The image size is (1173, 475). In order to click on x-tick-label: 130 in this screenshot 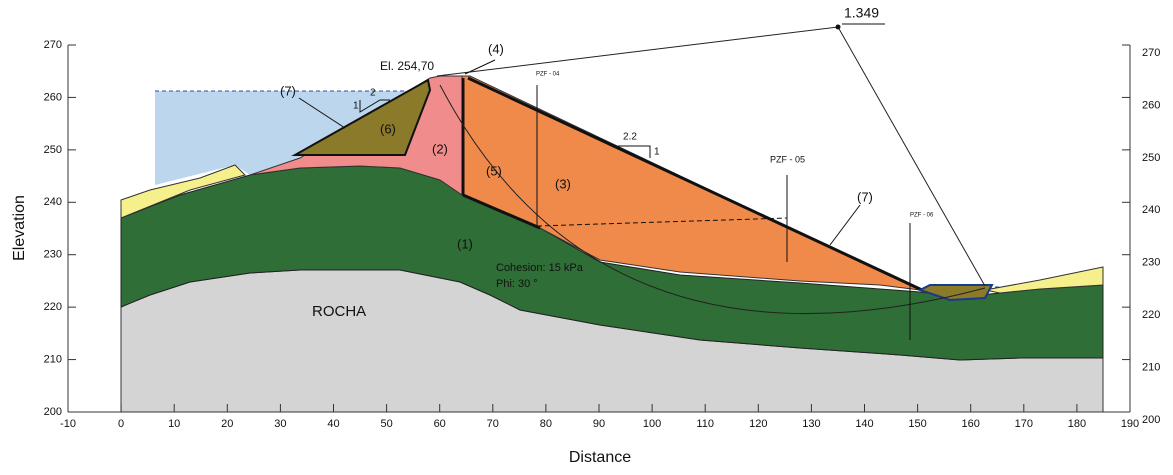, I will do `click(811, 424)`.